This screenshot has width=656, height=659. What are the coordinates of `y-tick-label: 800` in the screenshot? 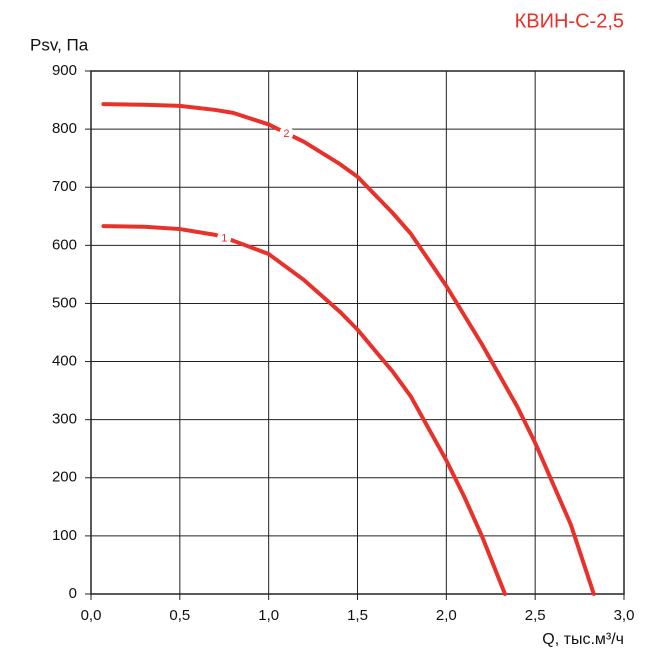 It's located at (64, 128).